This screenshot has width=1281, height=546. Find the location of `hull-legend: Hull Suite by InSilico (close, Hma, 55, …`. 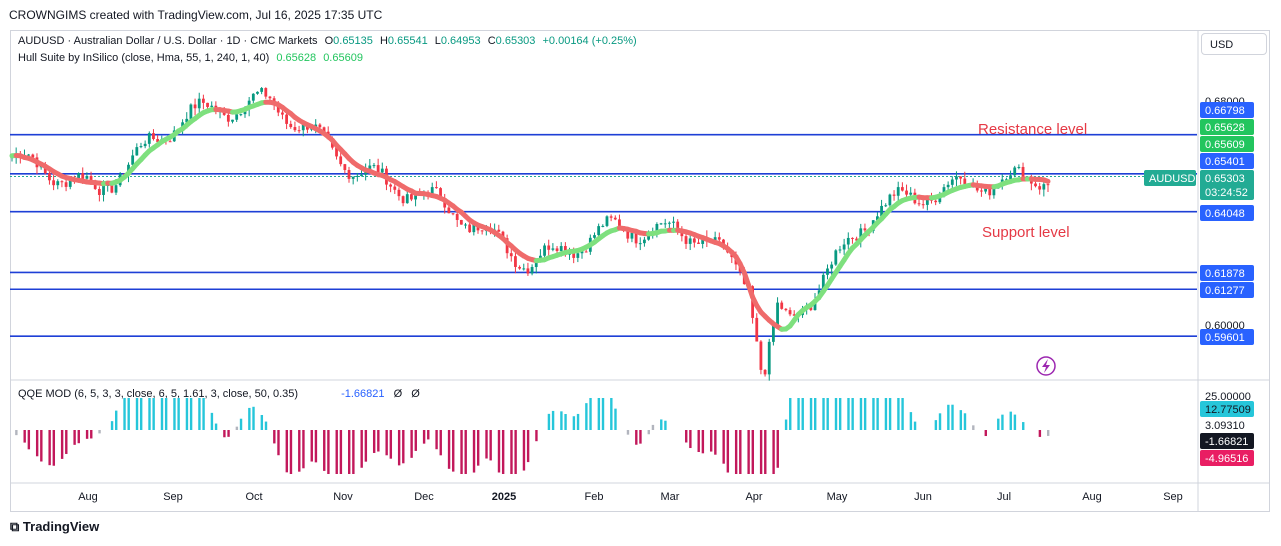

hull-legend: Hull Suite by InSilico (close, Hma, 55, … is located at coordinates (190, 58).